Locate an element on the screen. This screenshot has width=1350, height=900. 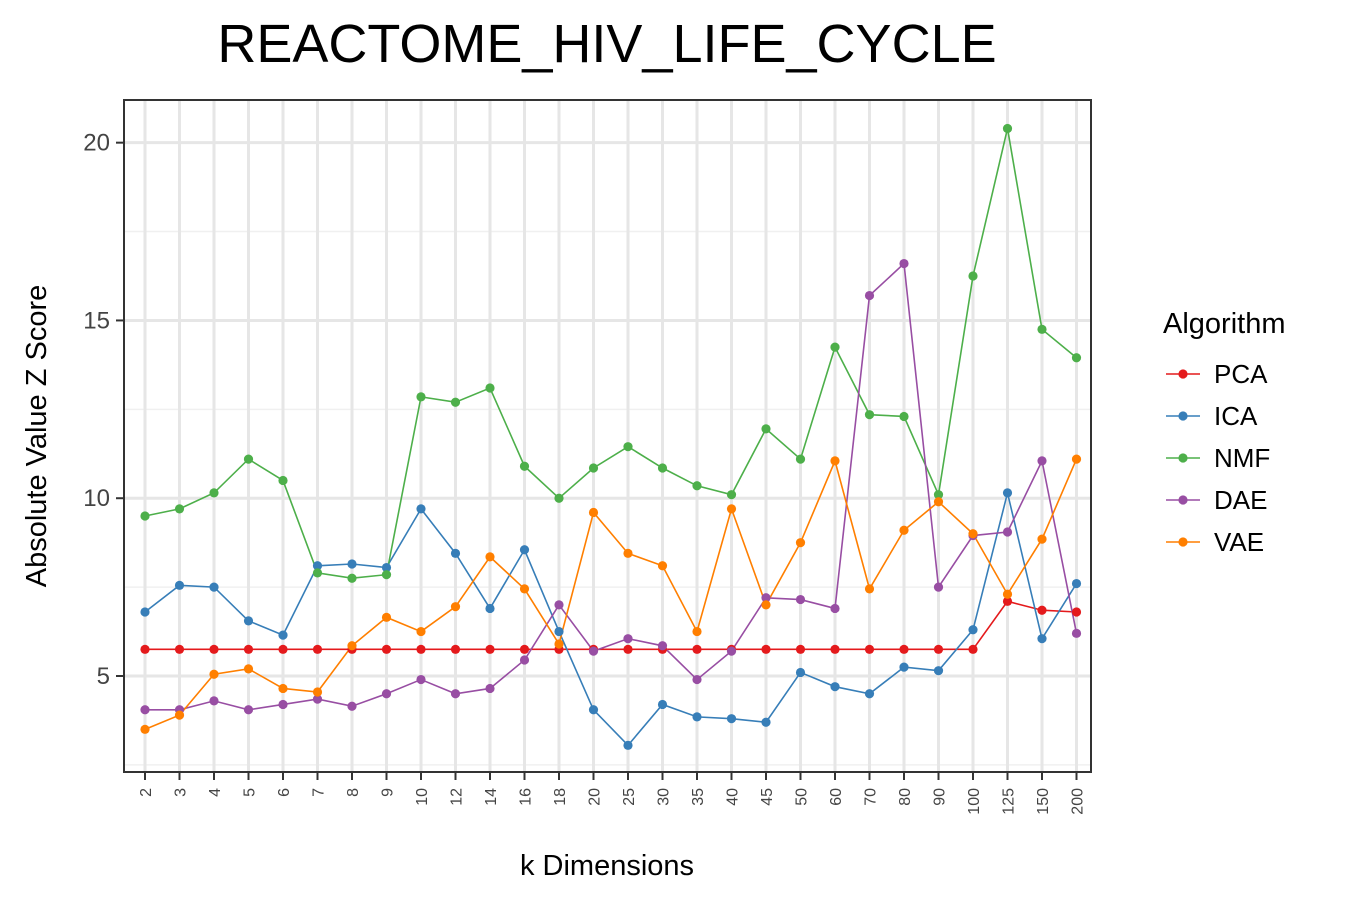
x-tick-label: 35 is located at coordinates (698, 797).